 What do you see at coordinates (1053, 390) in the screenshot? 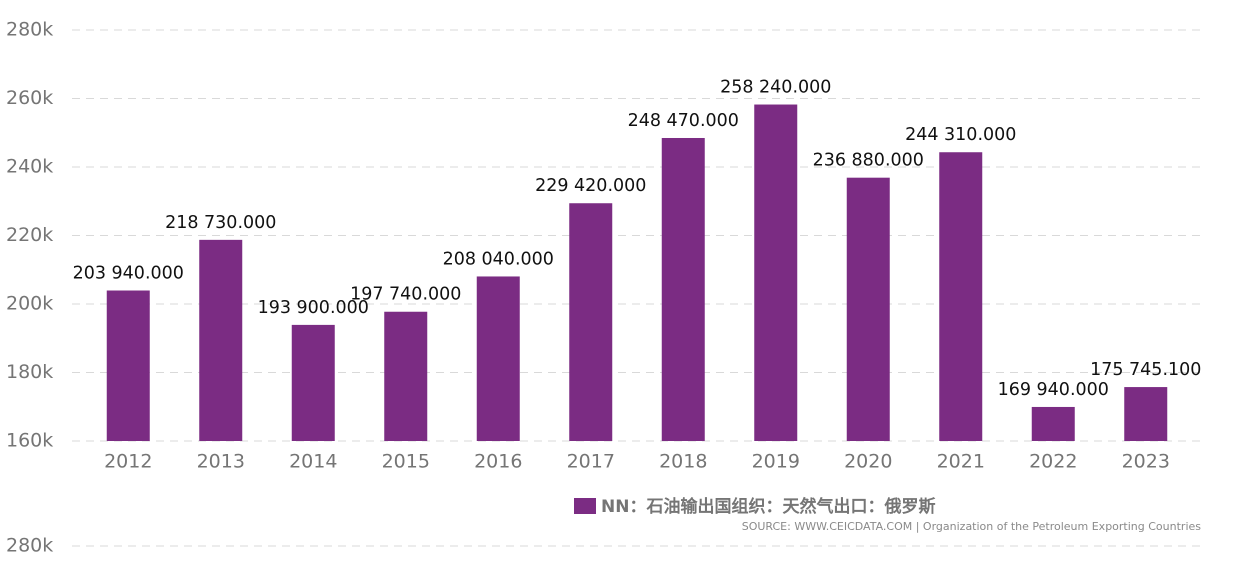
I see `value-label: 169 940.000` at bounding box center [1053, 390].